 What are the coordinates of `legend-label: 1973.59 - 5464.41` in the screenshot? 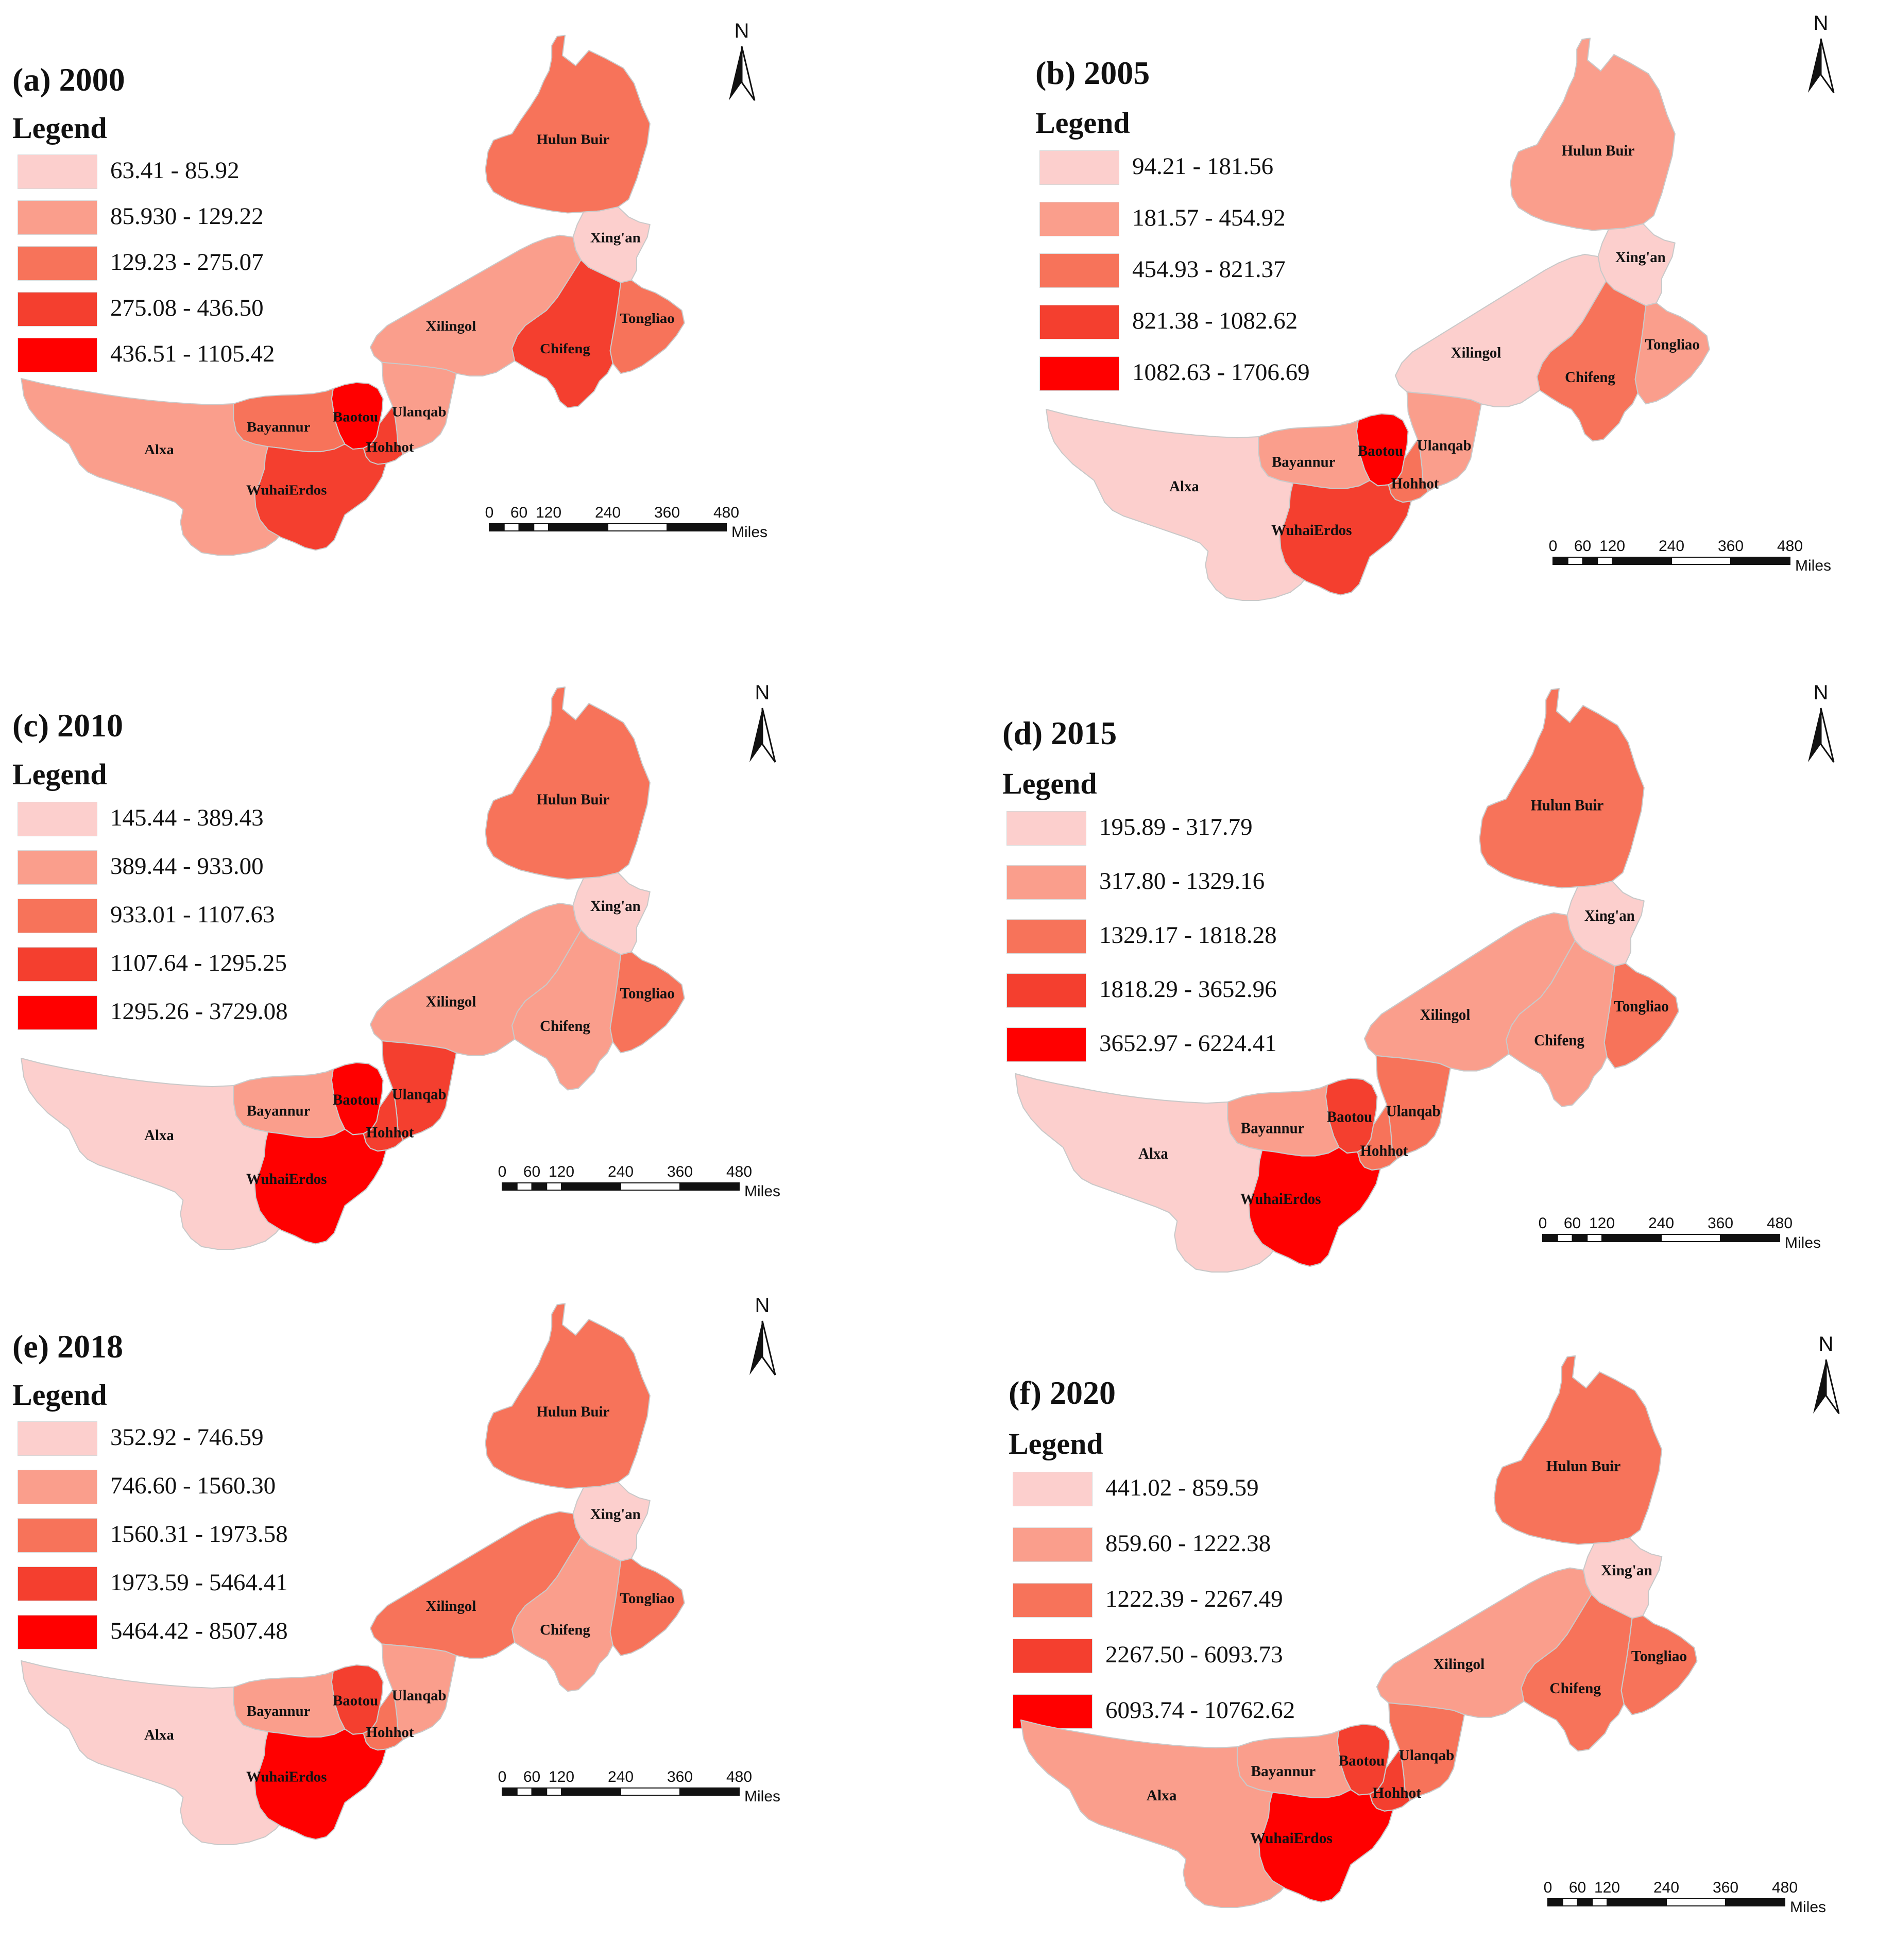 It's located at (199, 1582).